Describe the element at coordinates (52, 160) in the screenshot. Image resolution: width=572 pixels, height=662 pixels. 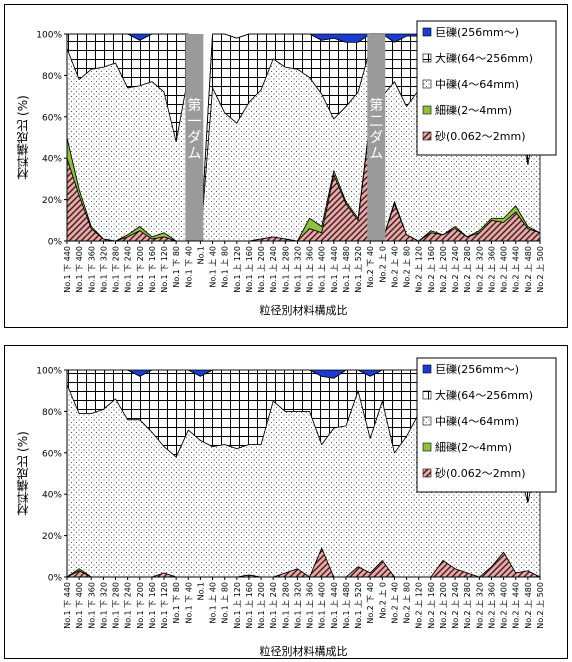
I see `y-tick-label: 40%` at that location.